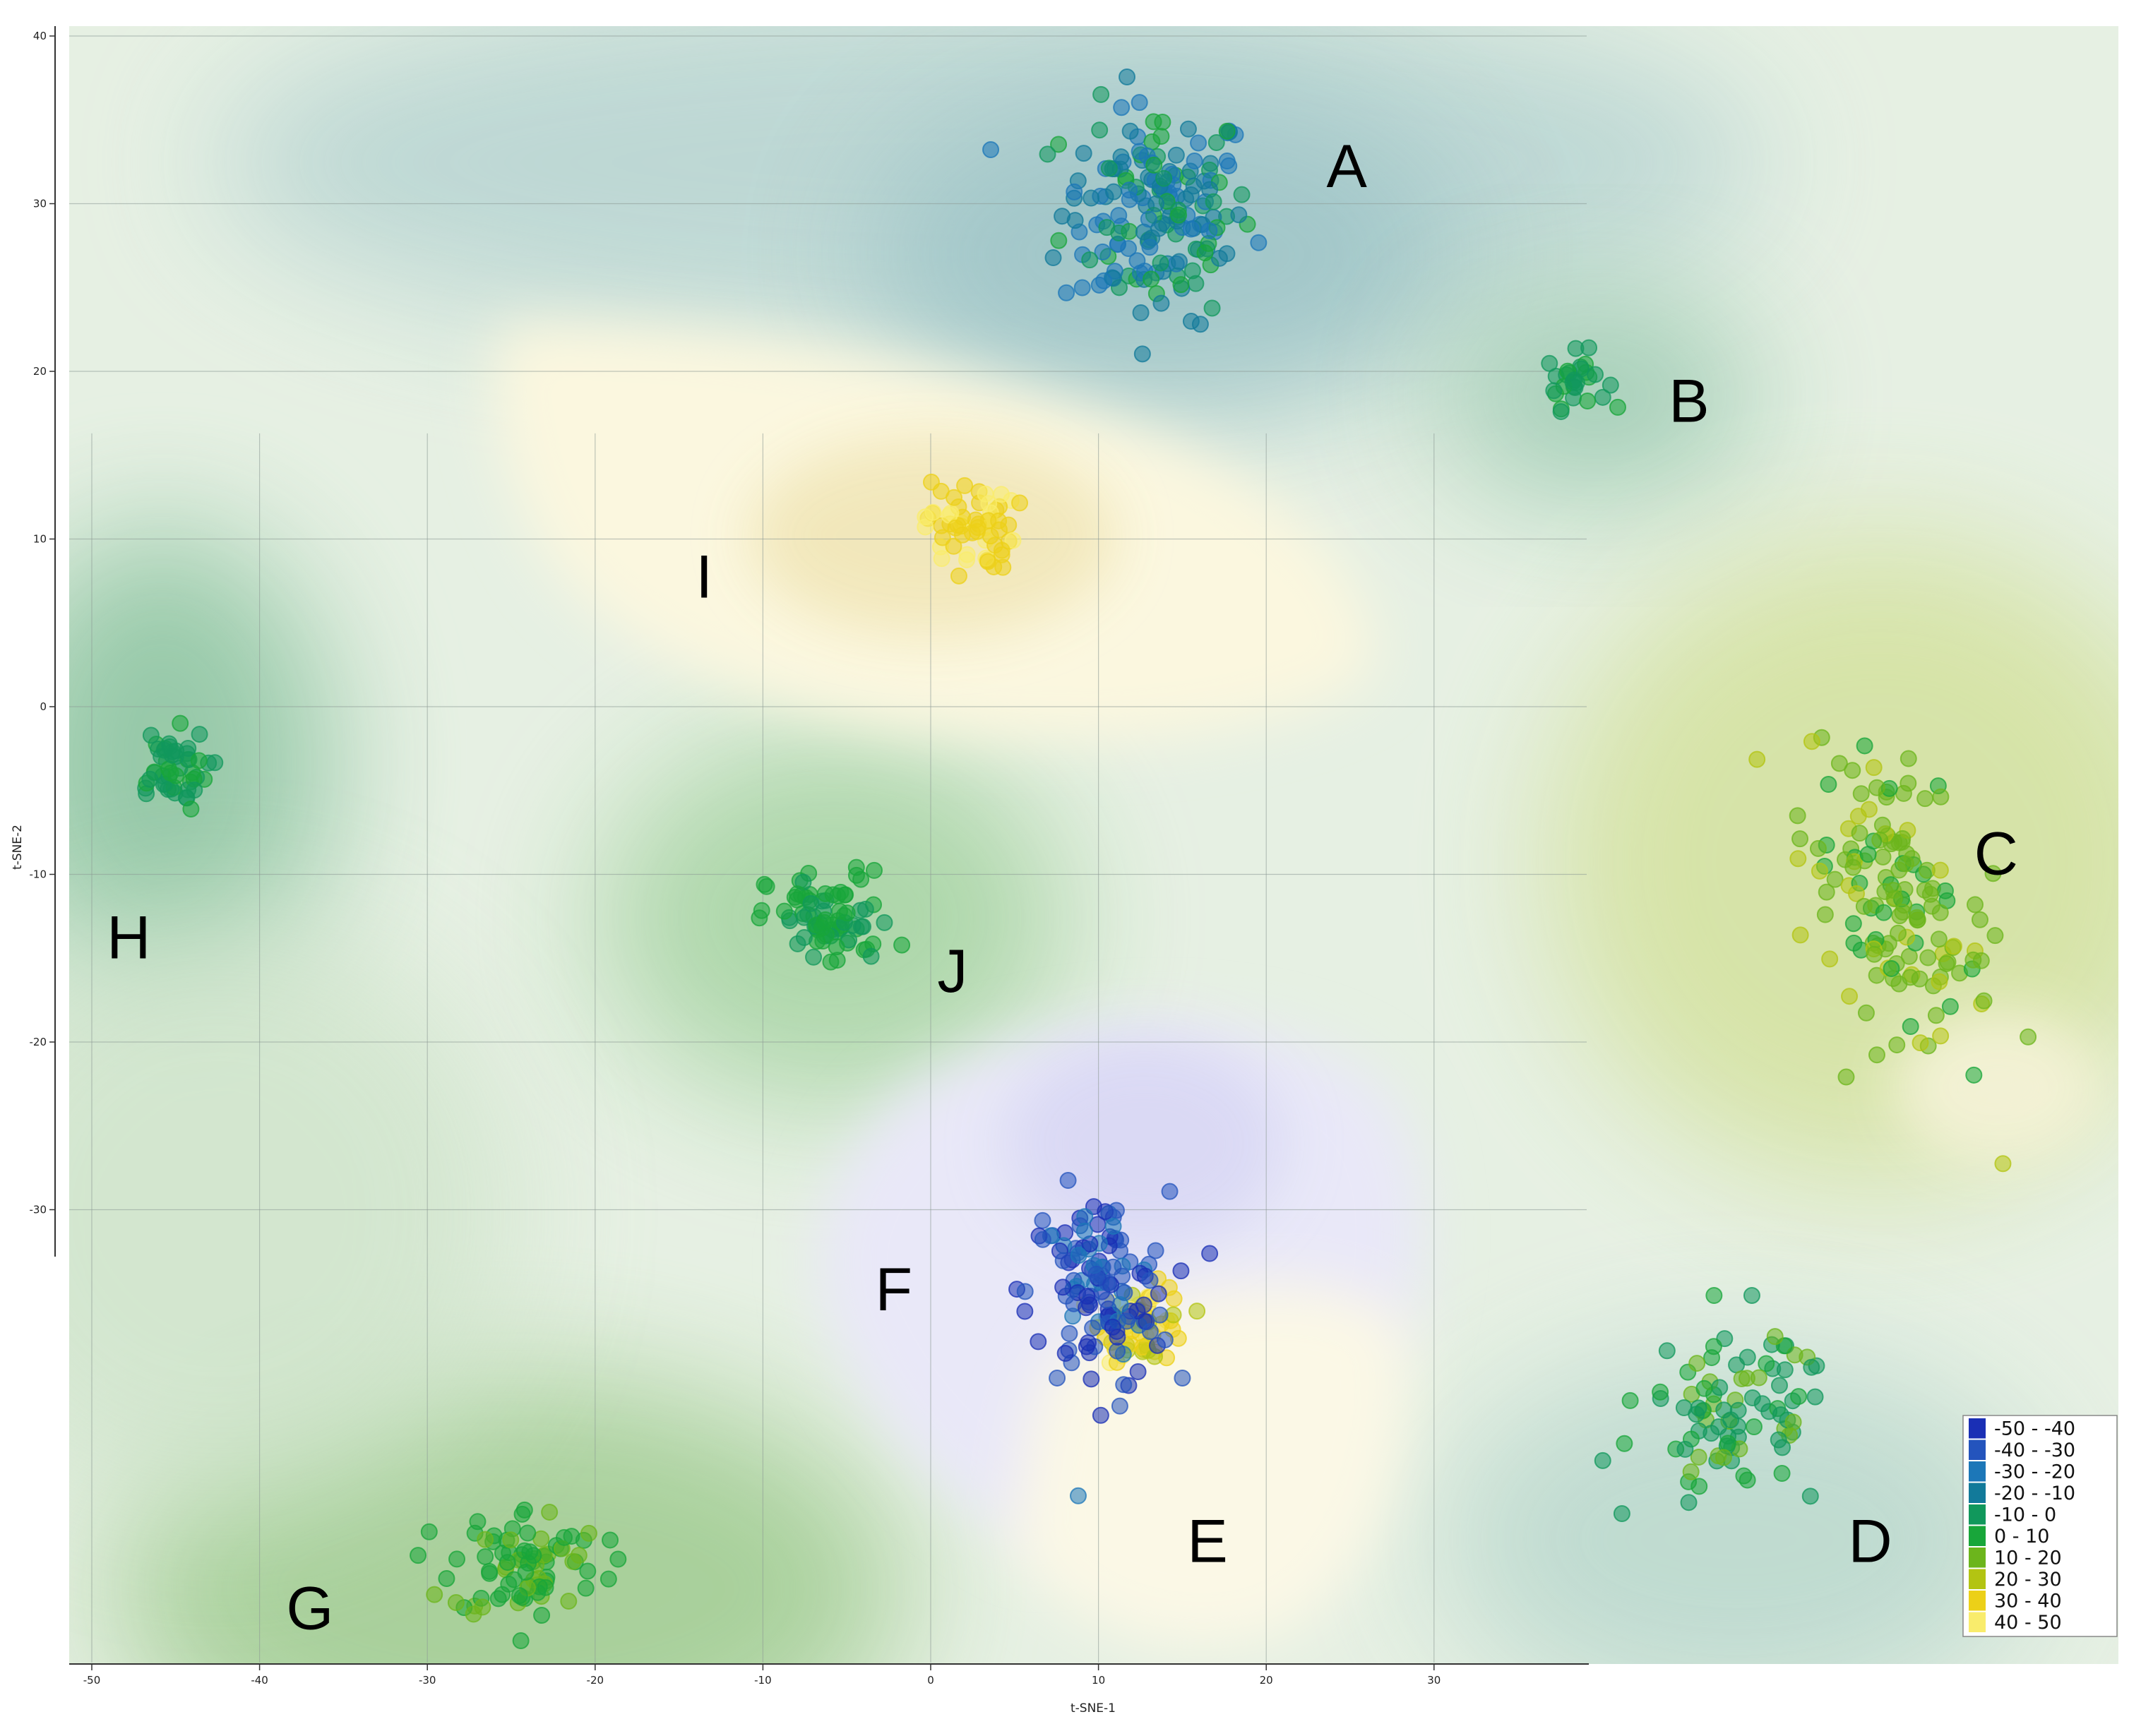 The image size is (2129, 1736). Describe the element at coordinates (952, 971) in the screenshot. I see `cluster-label-j: J` at that location.